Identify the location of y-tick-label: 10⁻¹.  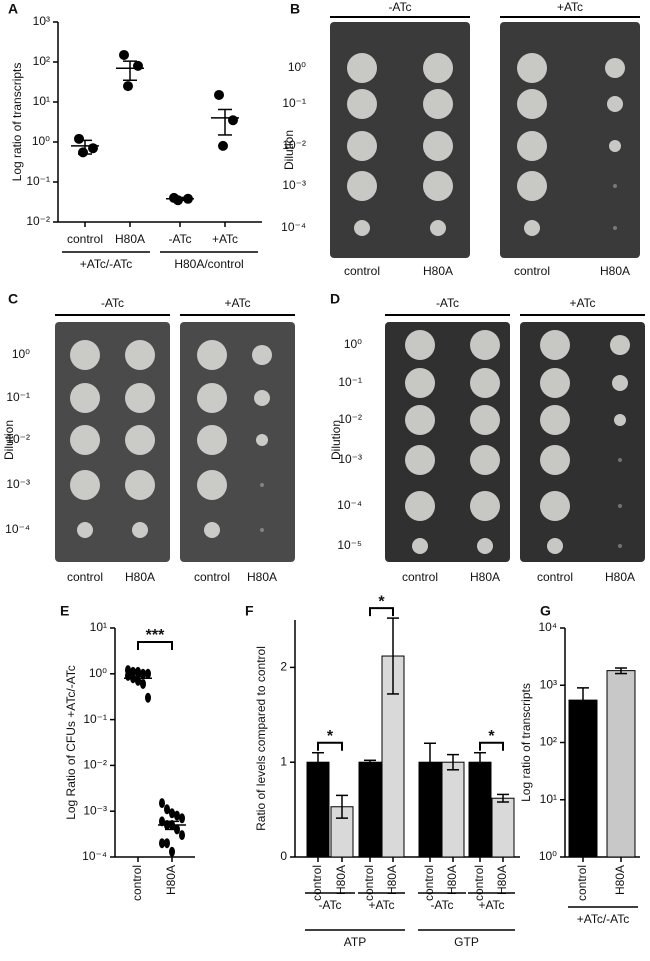
(38, 181).